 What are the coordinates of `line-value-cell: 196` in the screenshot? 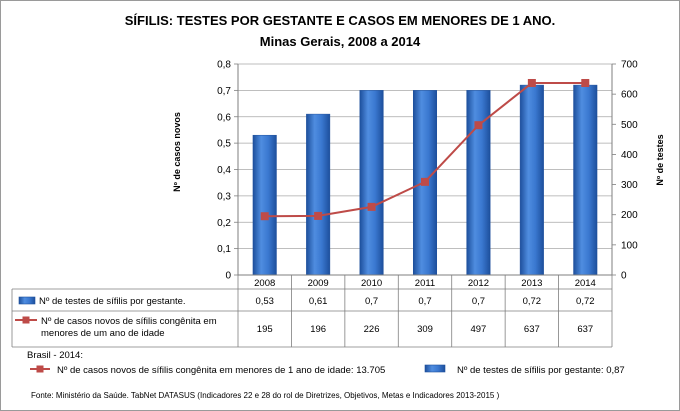 It's located at (318, 329).